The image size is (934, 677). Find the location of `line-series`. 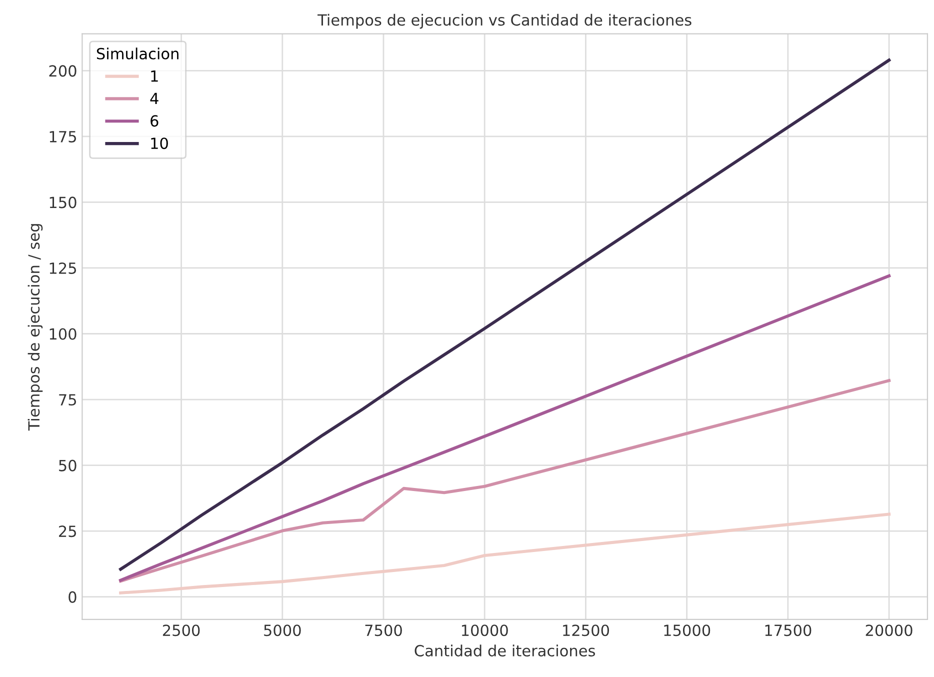

line-series is located at coordinates (505, 553).